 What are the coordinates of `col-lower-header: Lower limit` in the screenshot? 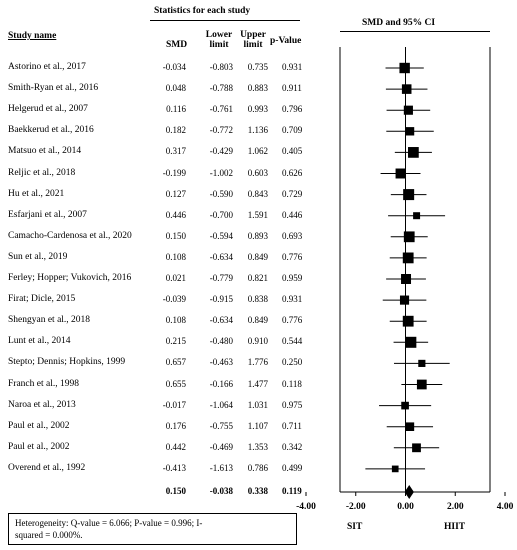 It's located at (219, 40).